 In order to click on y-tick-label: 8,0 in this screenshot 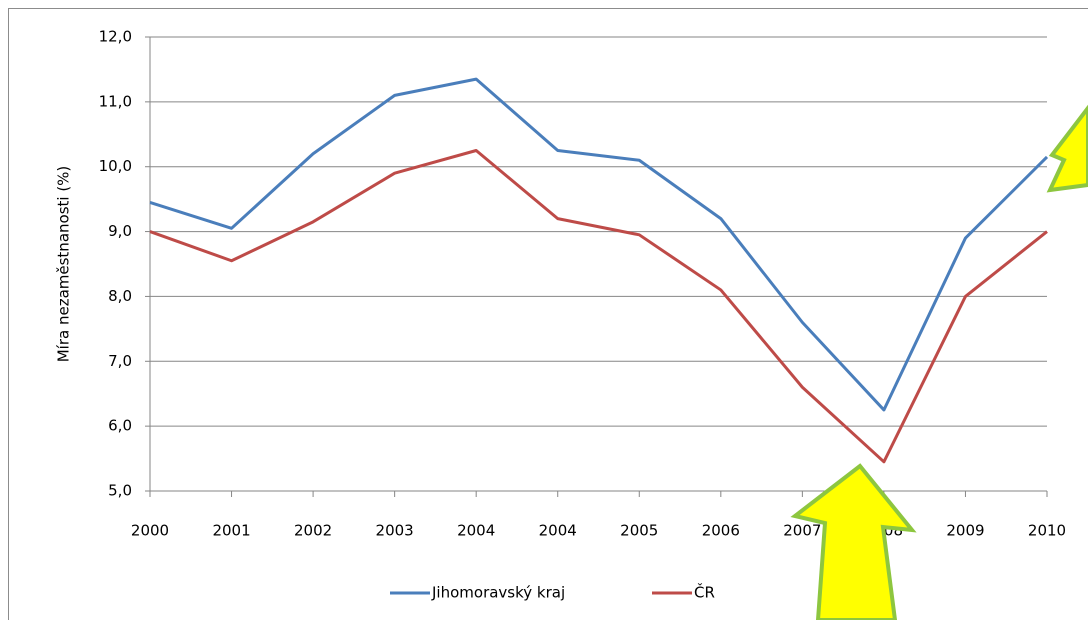, I will do `click(120, 296)`.